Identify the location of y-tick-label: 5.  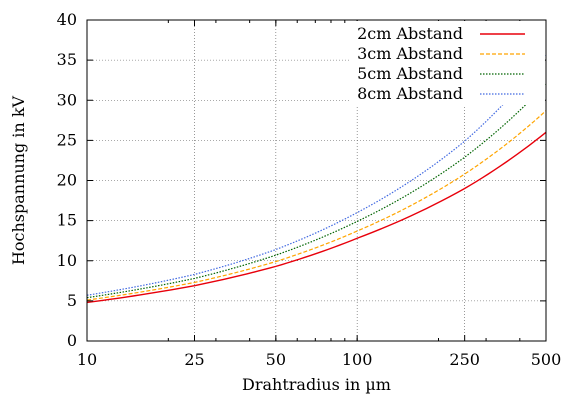
(72, 300).